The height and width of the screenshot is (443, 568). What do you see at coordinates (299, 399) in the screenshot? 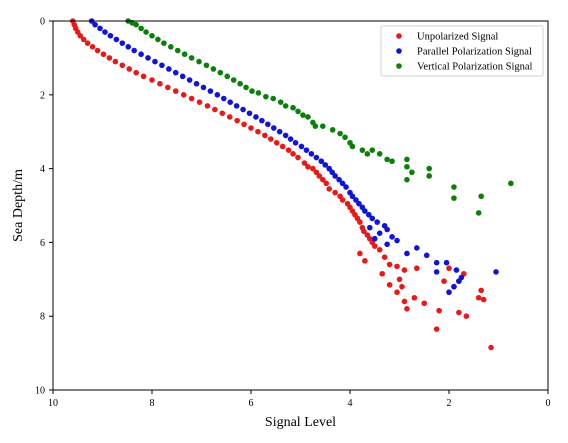
I see `x-axis-ticks: 10 8 6 4 2 0` at bounding box center [299, 399].